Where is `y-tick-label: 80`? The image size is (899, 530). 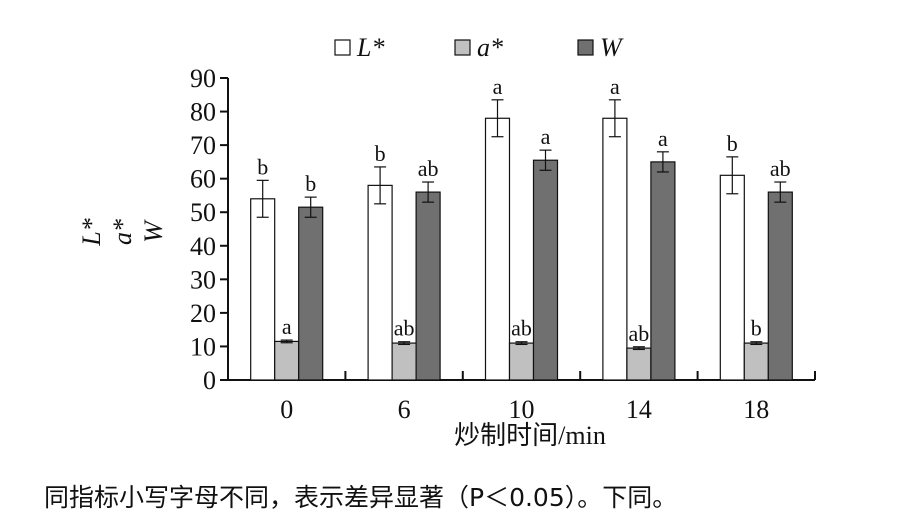 y-tick-label: 80 is located at coordinates (203, 112).